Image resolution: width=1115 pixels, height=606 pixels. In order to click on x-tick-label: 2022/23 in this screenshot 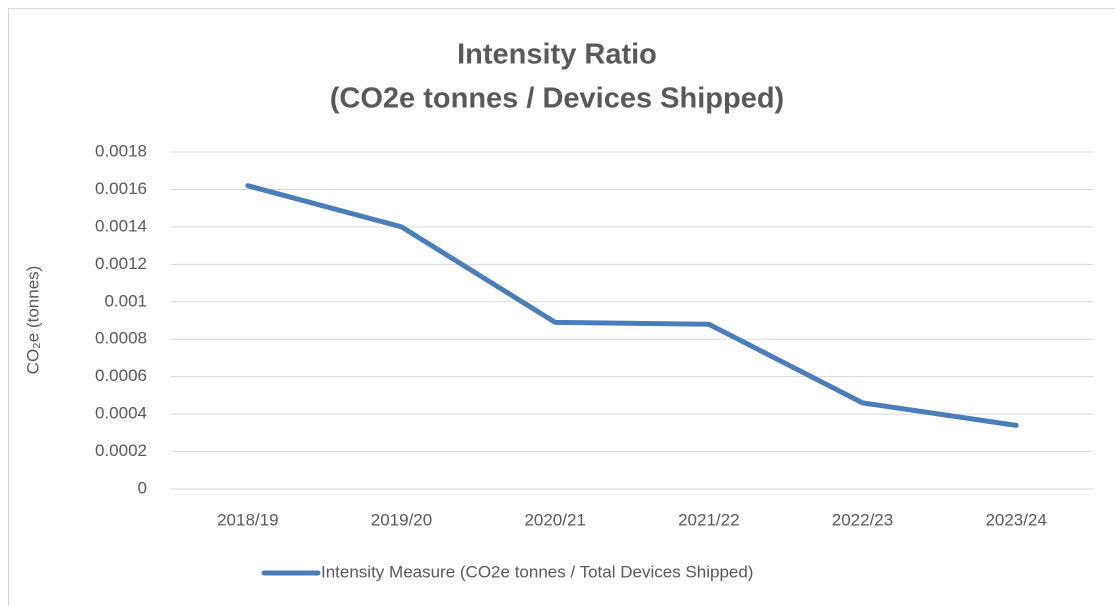, I will do `click(862, 519)`.